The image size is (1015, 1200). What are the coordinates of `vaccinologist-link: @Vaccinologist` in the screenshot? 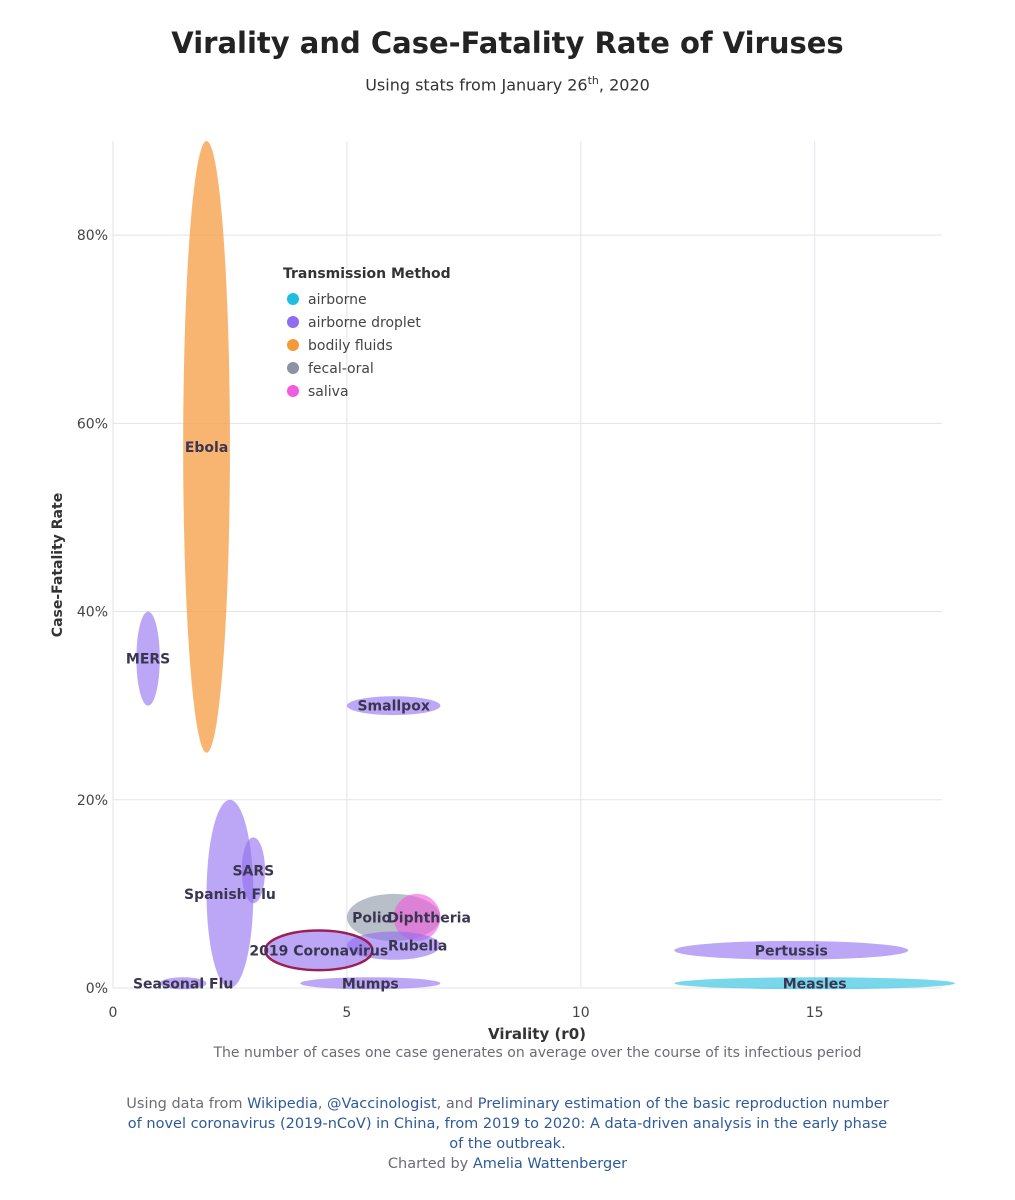 It's located at (382, 1104).